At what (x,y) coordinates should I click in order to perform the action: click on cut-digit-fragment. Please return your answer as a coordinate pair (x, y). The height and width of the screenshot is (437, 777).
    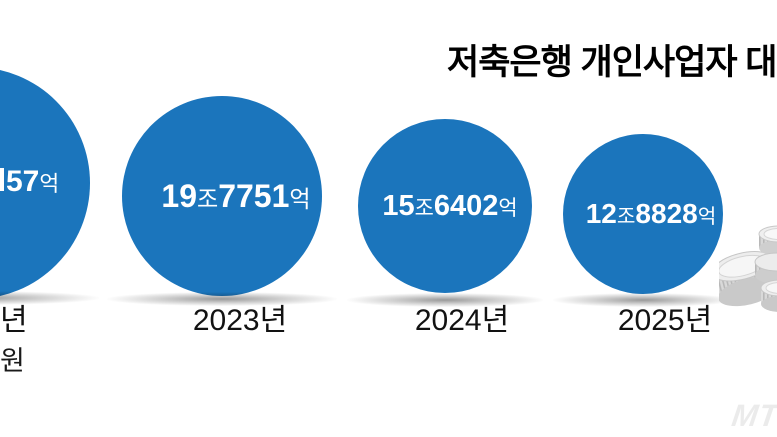
    Looking at the image, I should click on (2, 179).